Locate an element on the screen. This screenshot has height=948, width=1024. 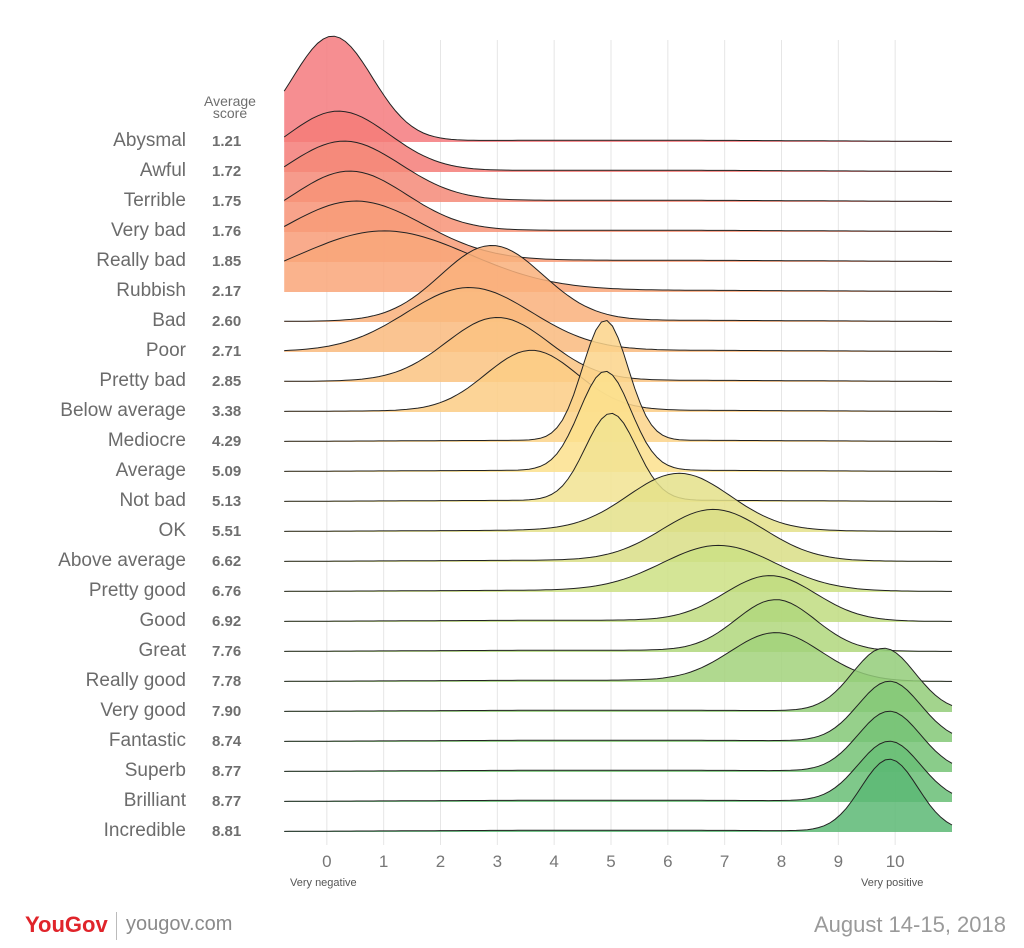
x-tick-label: 3 is located at coordinates (497, 861).